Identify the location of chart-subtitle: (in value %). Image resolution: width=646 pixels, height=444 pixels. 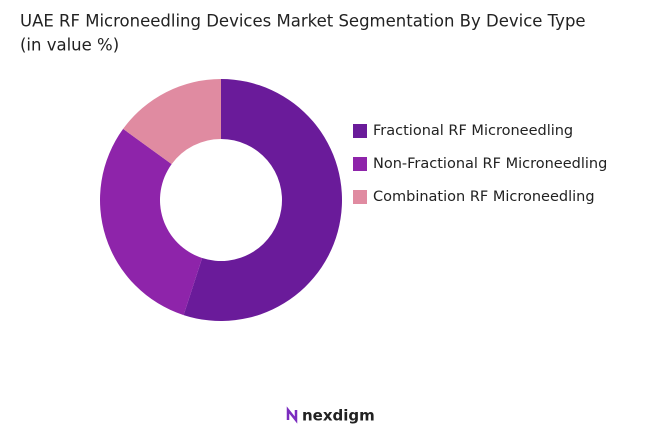
(69, 45).